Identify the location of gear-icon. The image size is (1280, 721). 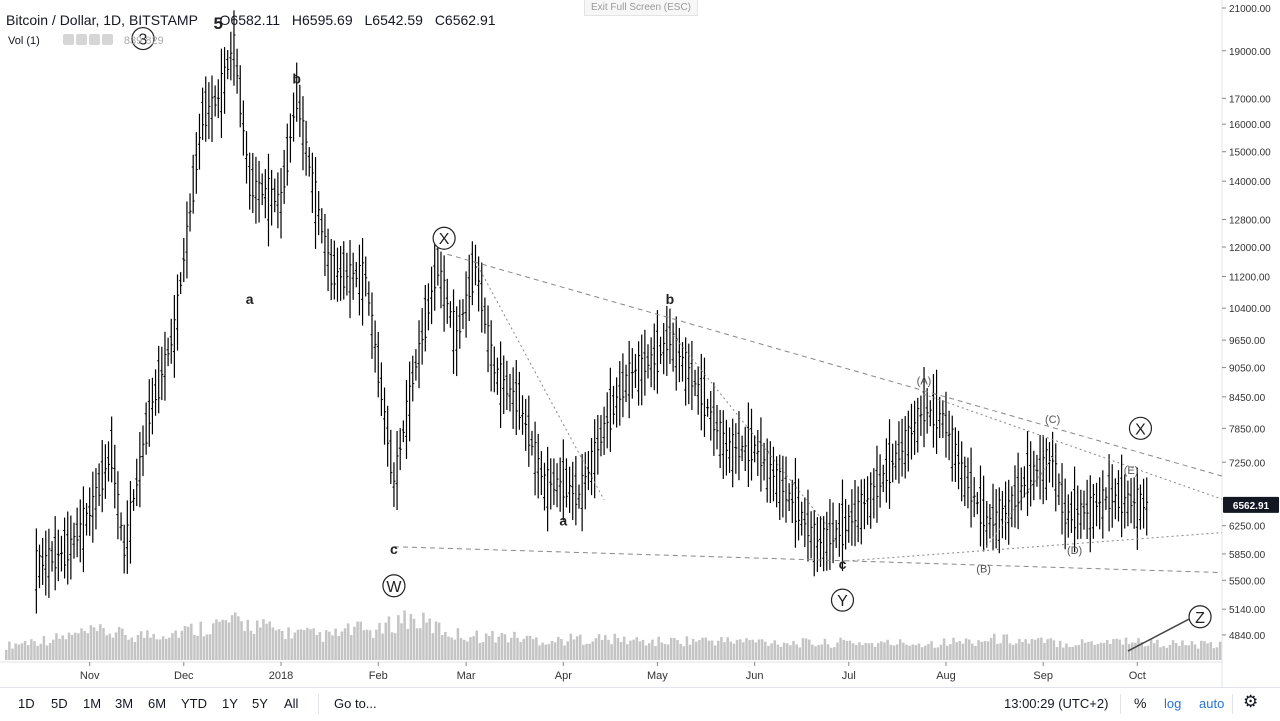
(81, 39).